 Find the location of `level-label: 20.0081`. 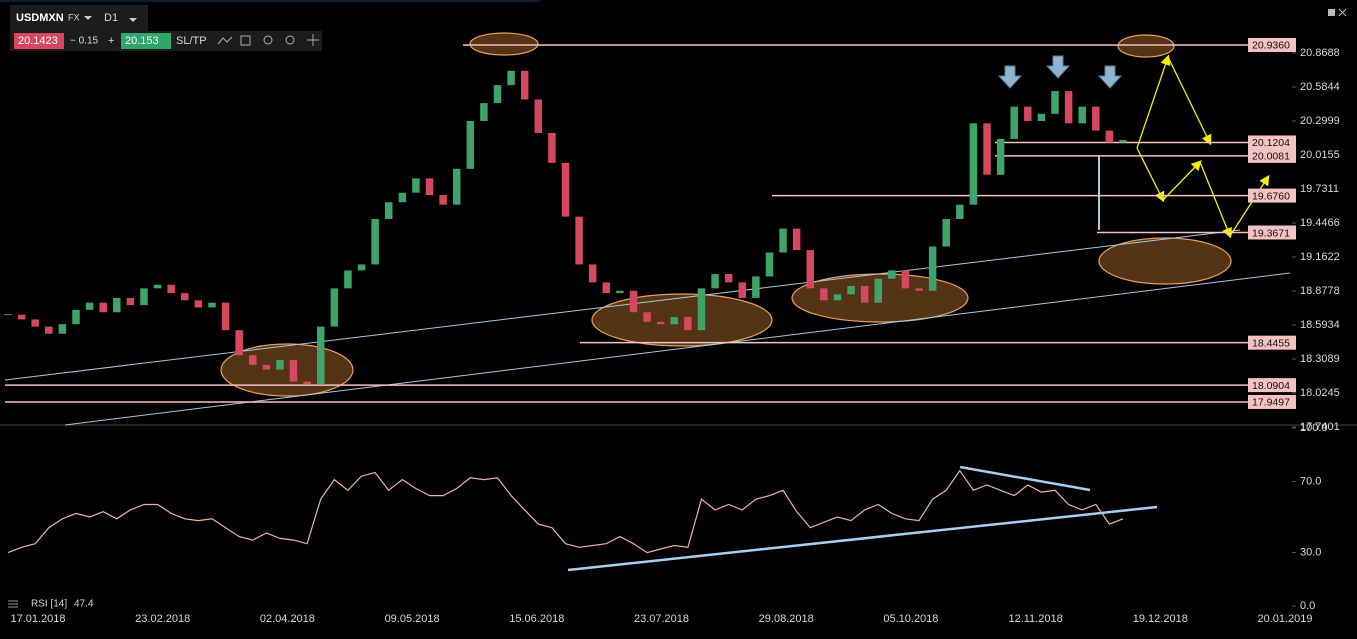

level-label: 20.0081 is located at coordinates (1271, 157).